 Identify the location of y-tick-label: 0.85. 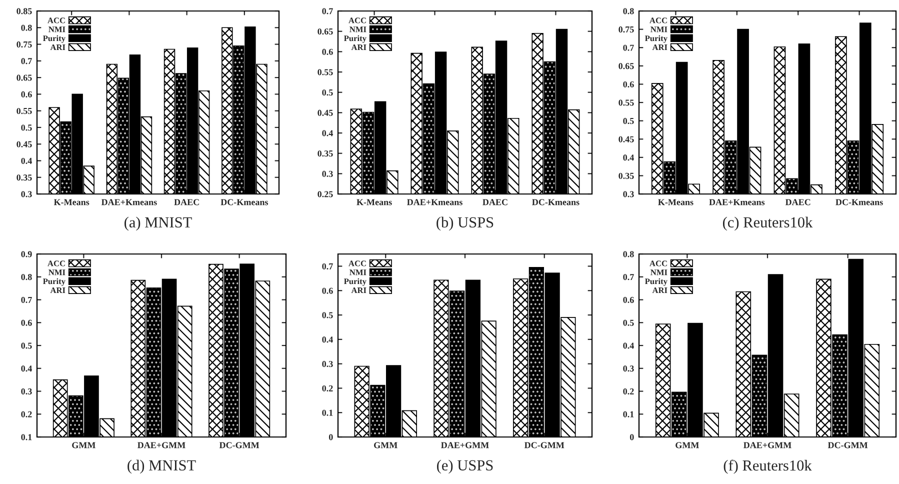
(24, 11).